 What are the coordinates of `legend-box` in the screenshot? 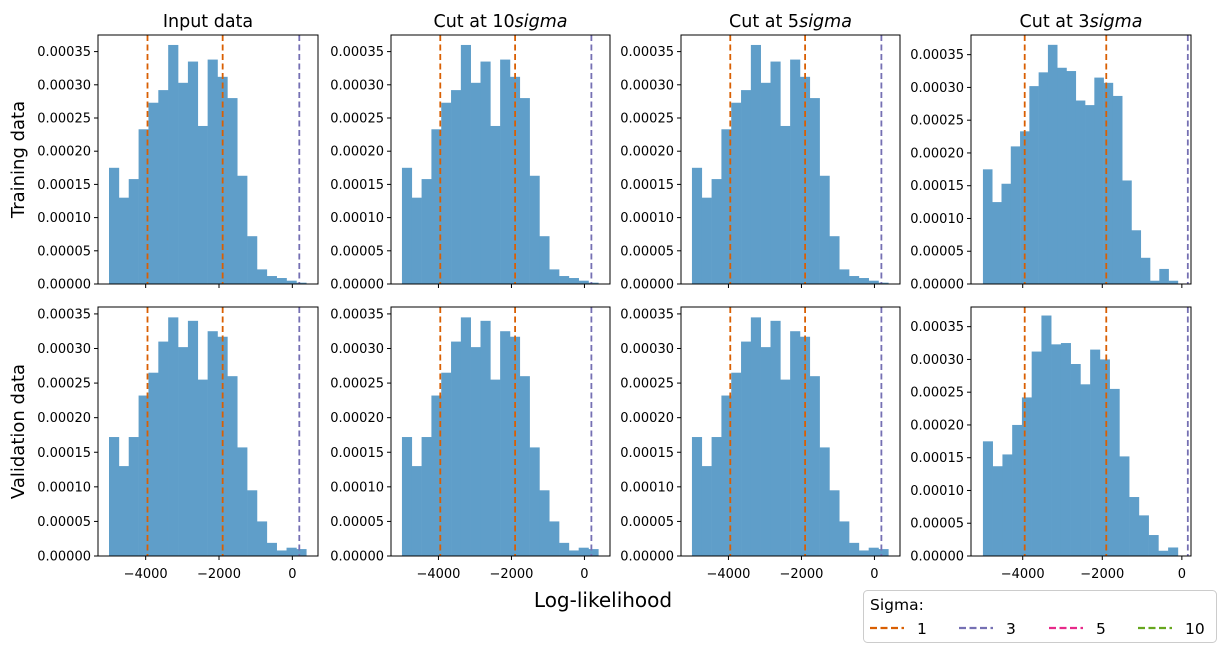 It's located at (1040, 616).